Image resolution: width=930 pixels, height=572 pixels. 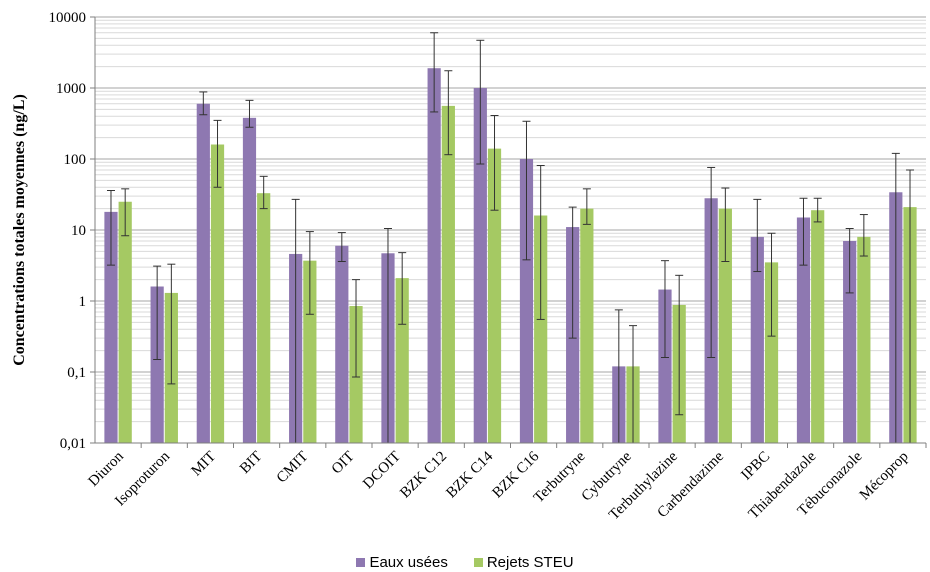 I want to click on y-tick-label: 100, so click(x=75, y=160).